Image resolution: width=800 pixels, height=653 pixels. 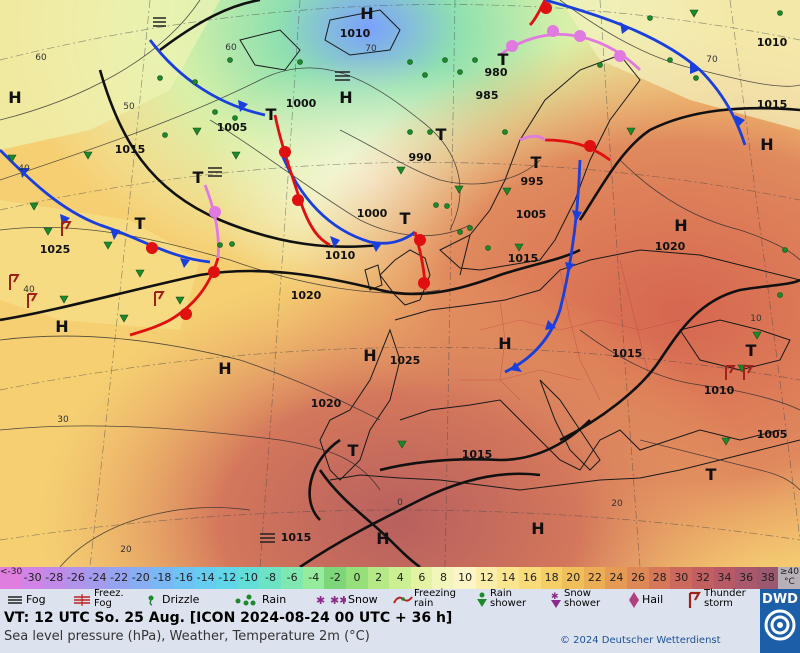 I want to click on temperature-contour-label: 60, so click(x=231, y=48).